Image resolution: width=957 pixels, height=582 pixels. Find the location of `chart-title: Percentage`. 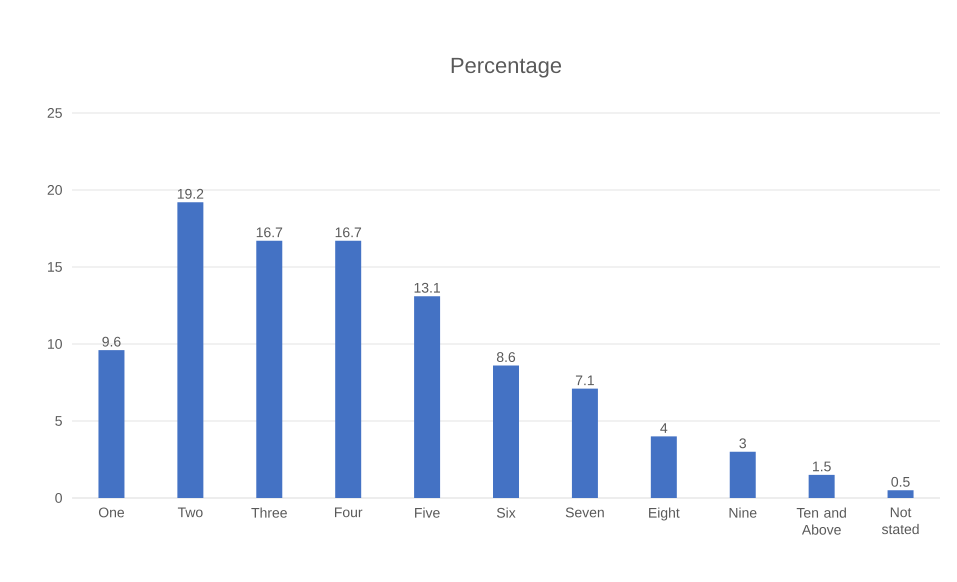

chart-title: Percentage is located at coordinates (507, 68).